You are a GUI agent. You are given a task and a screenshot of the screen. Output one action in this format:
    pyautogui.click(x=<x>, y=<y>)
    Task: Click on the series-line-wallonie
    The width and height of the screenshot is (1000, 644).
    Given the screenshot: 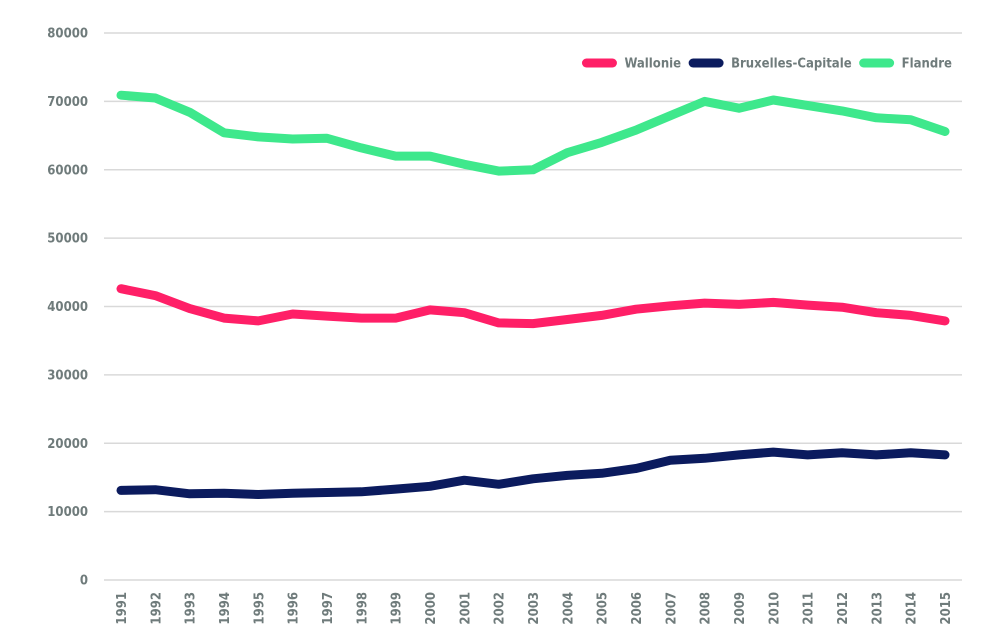 What is the action you would take?
    pyautogui.click(x=533, y=306)
    